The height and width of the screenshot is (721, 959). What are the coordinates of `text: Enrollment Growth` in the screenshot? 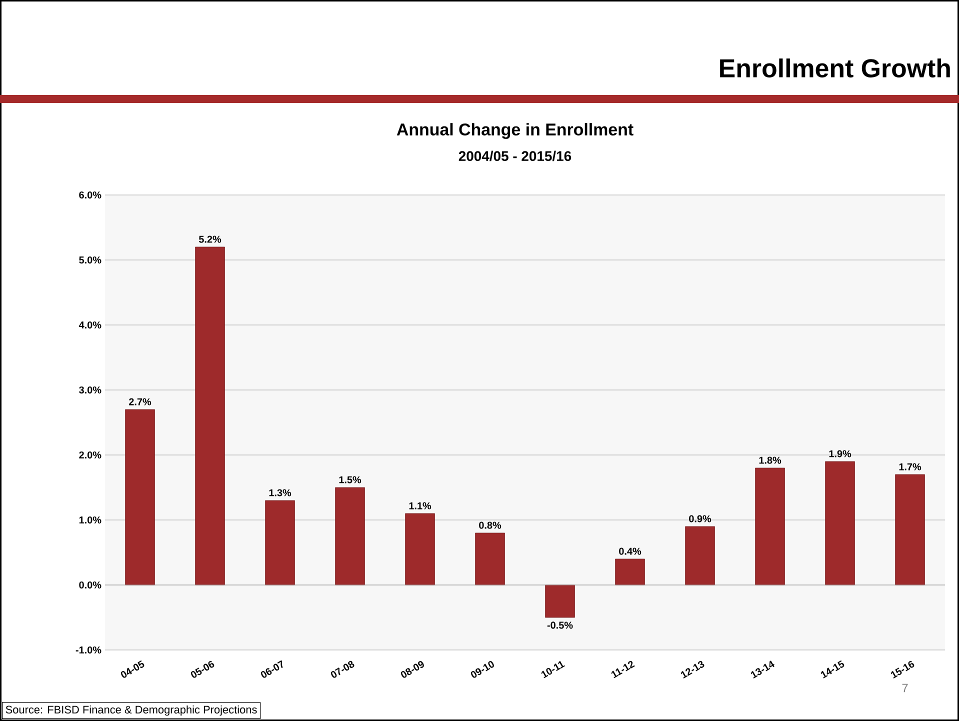 It's located at (835, 68).